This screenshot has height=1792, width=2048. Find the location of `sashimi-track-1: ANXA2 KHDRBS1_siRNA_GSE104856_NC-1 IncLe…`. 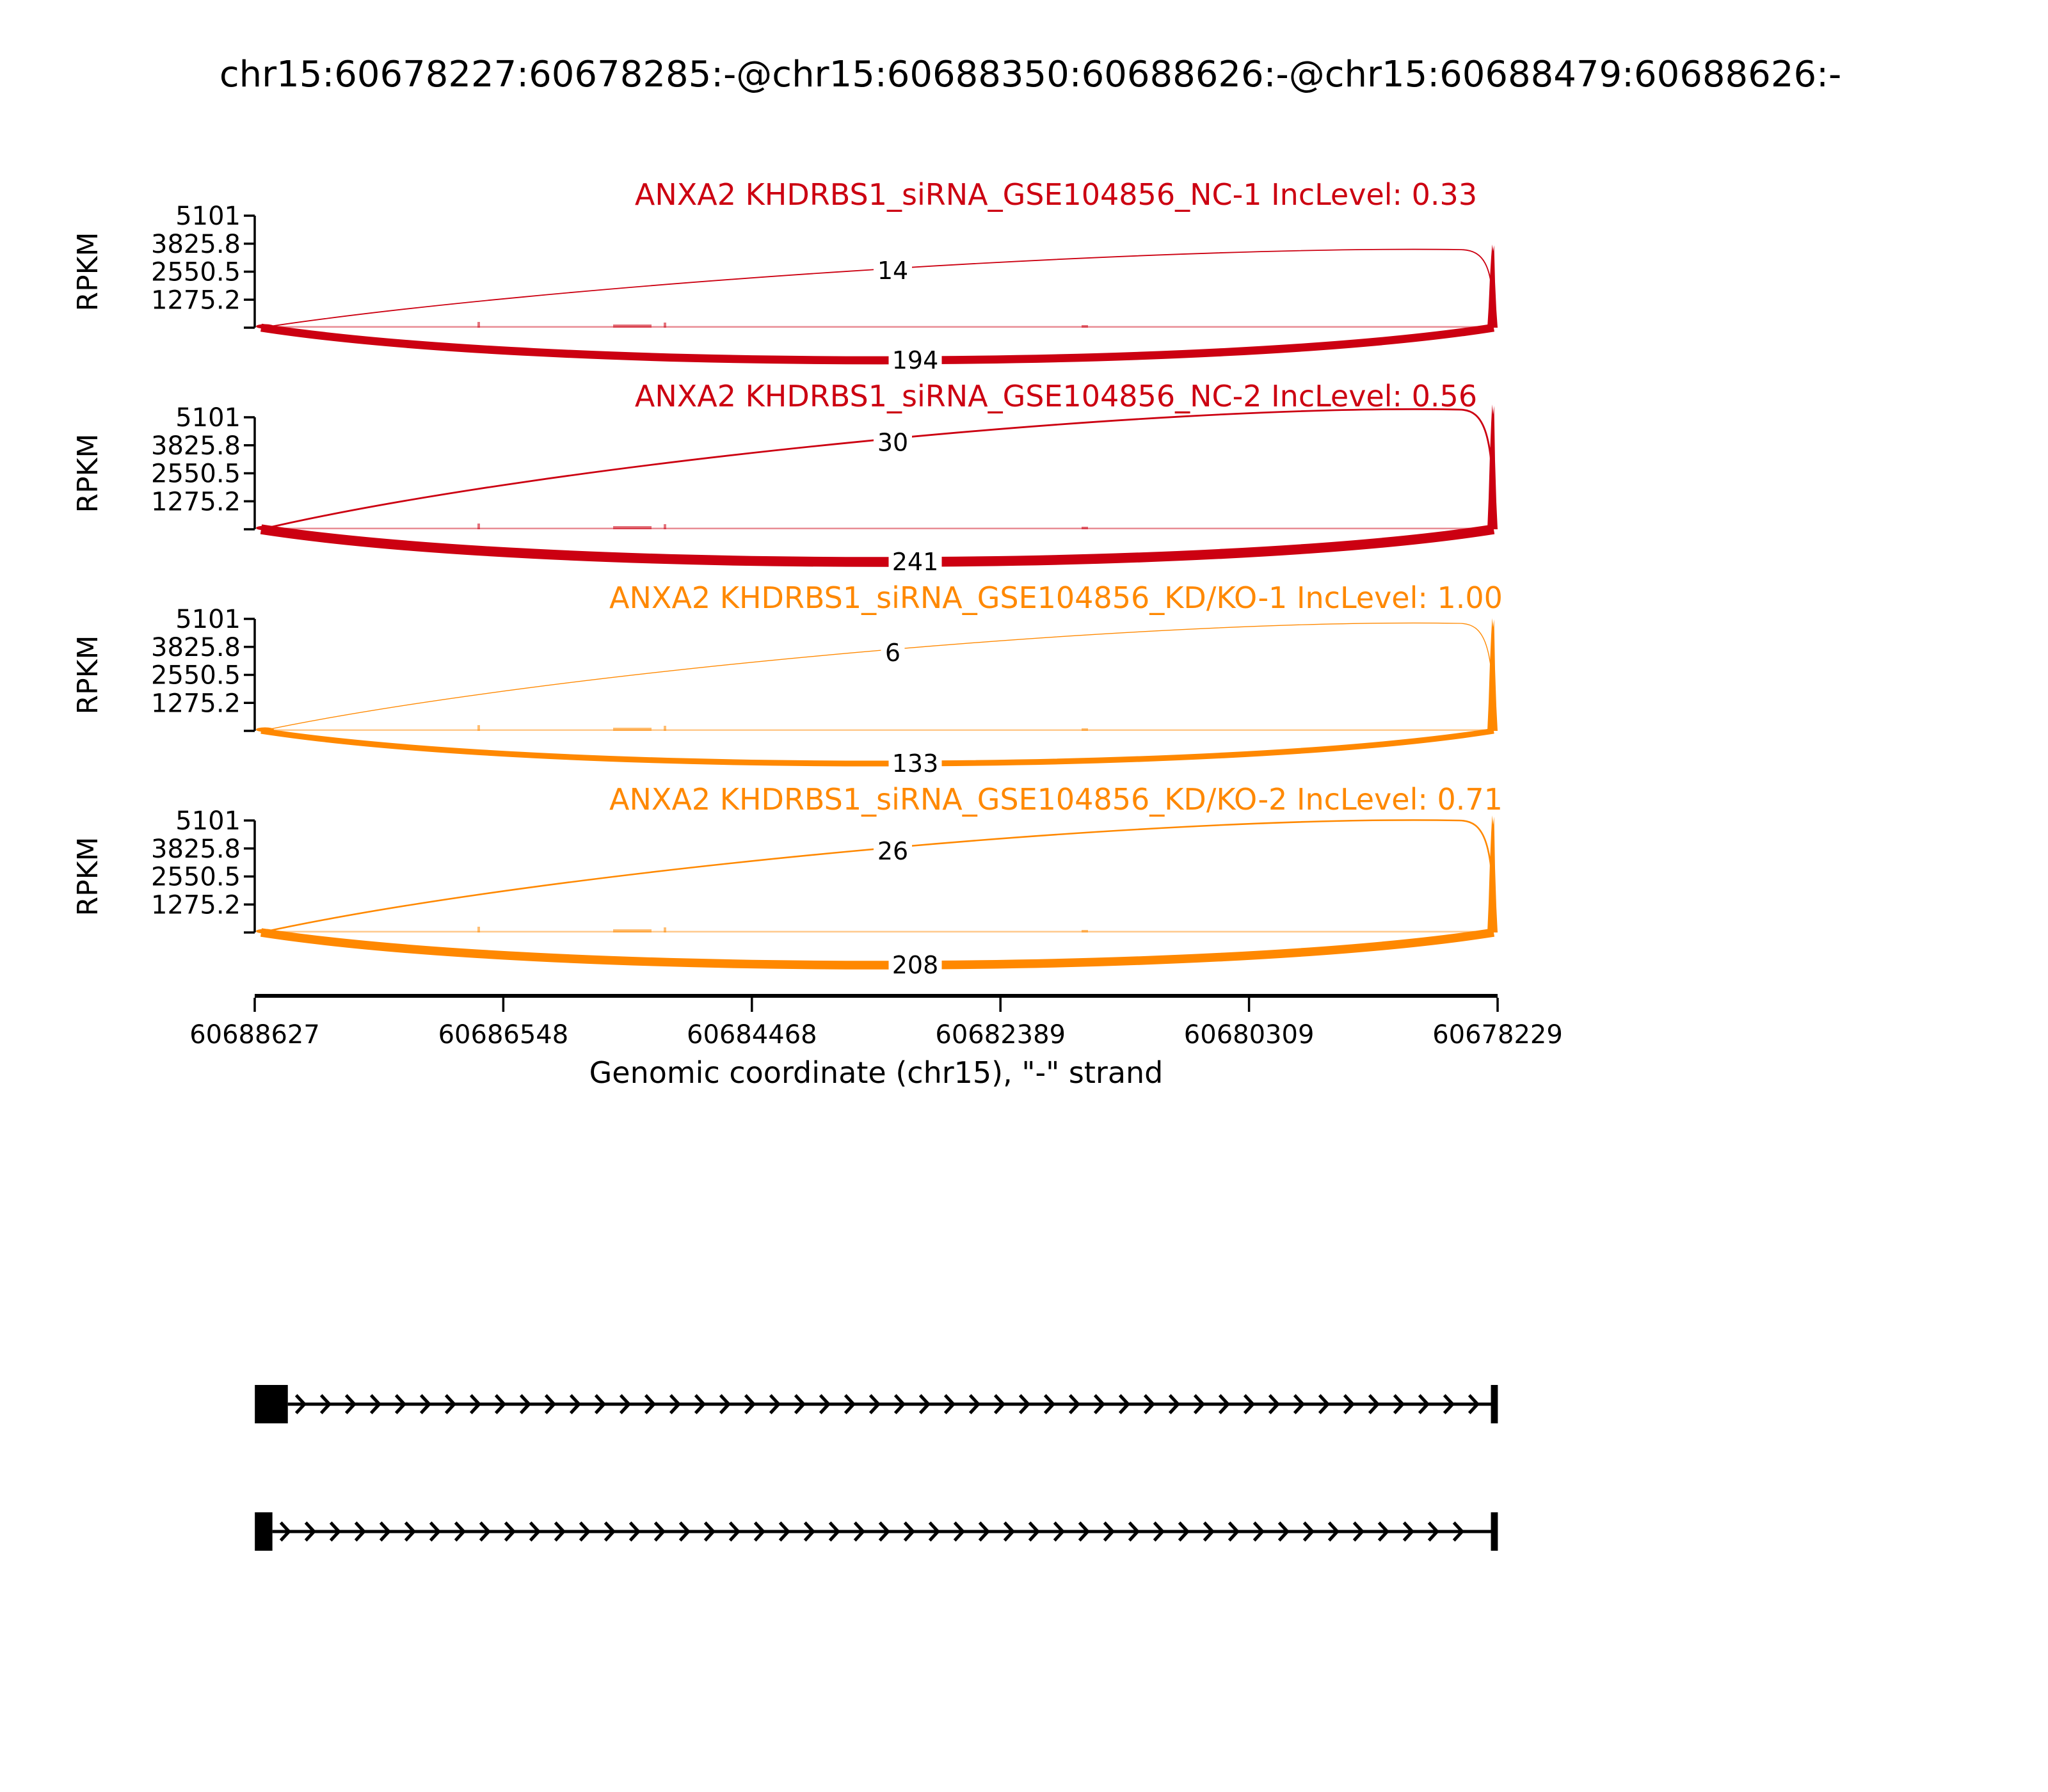

sashimi-track-1: ANXA2 KHDRBS1_siRNA_GSE104856_NC-1 IncLe… is located at coordinates (785, 275).